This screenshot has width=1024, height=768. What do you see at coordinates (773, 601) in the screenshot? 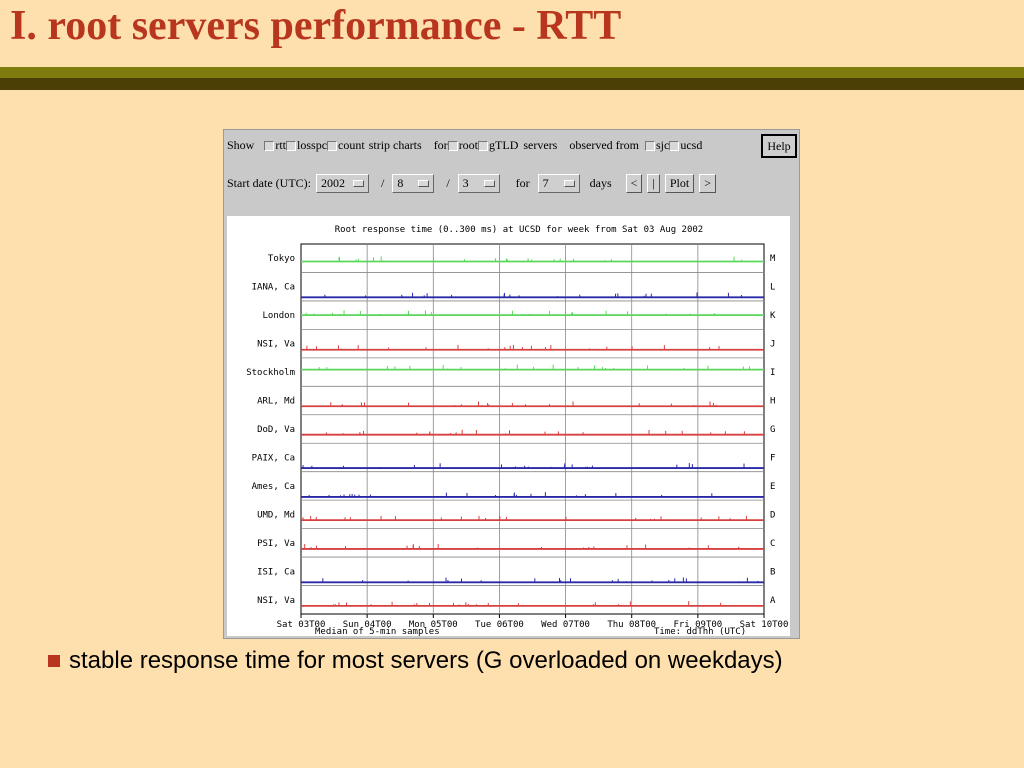
I see `strip-label-right: A` at bounding box center [773, 601].